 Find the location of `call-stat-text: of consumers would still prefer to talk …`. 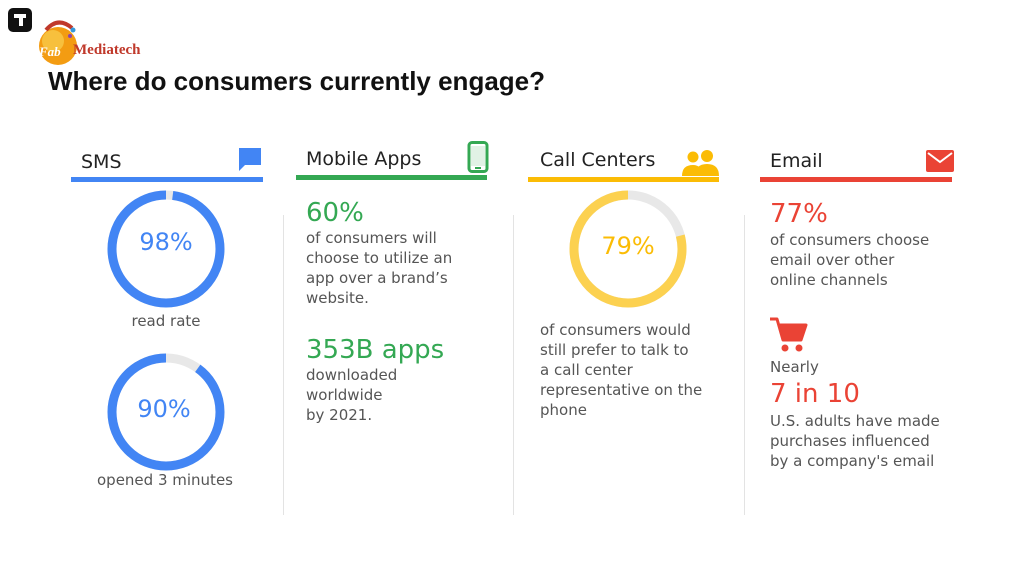

call-stat-text: of consumers would still prefer to talk … is located at coordinates (635, 370).